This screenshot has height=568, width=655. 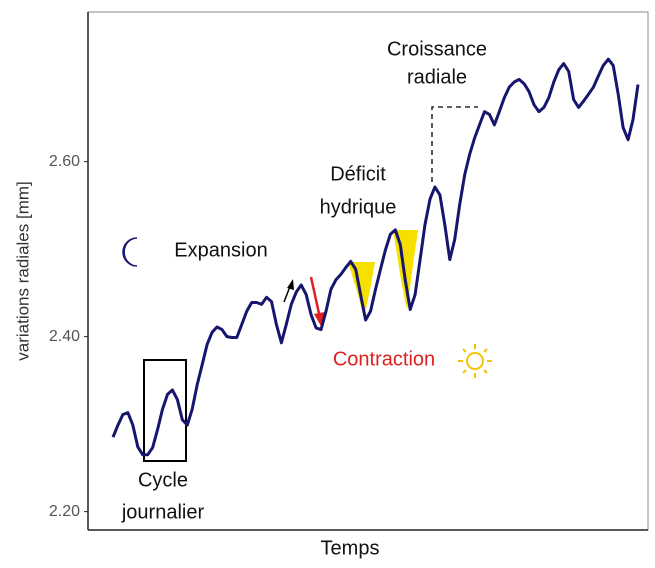 I want to click on annotation: Croissance, so click(x=437, y=49).